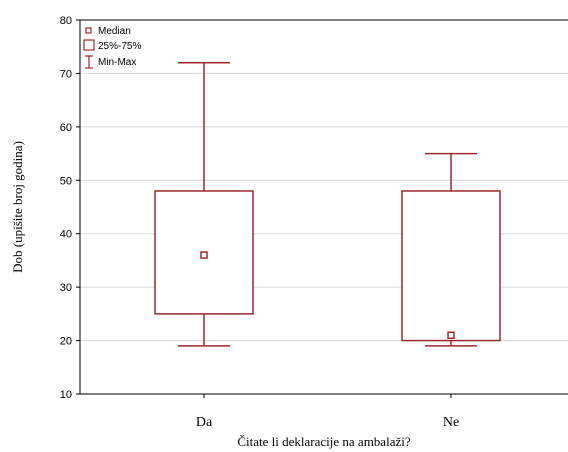 This screenshot has height=452, width=568. Describe the element at coordinates (89, 45) in the screenshot. I see `legend-box-symbol` at that location.